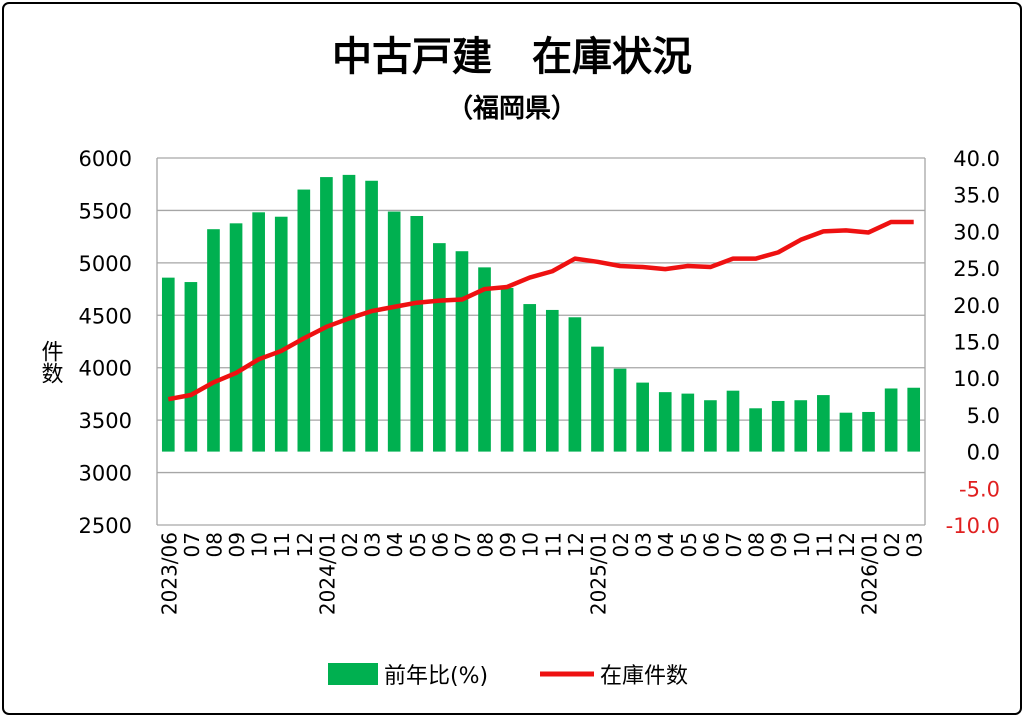 The height and width of the screenshot is (721, 1024). I want to click on y-left-tick-label: 3500, so click(105, 421).